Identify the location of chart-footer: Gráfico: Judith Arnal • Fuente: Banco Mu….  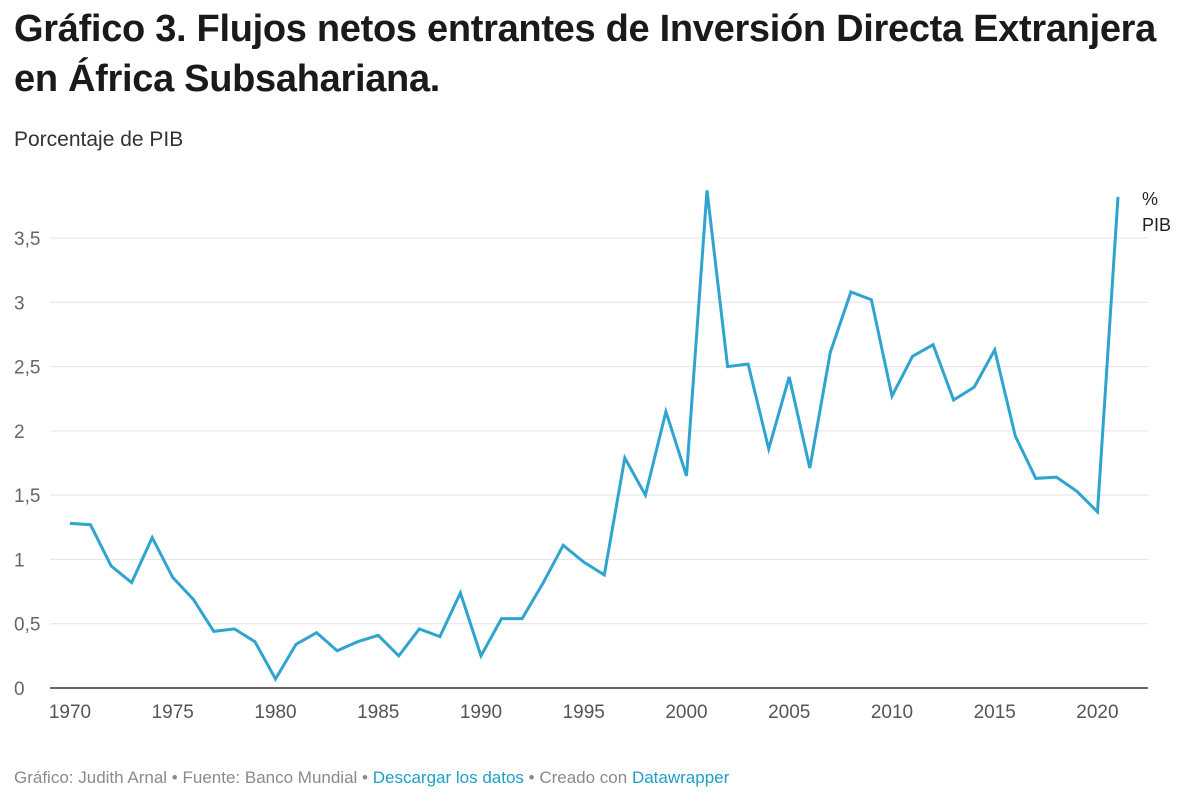
(371, 778).